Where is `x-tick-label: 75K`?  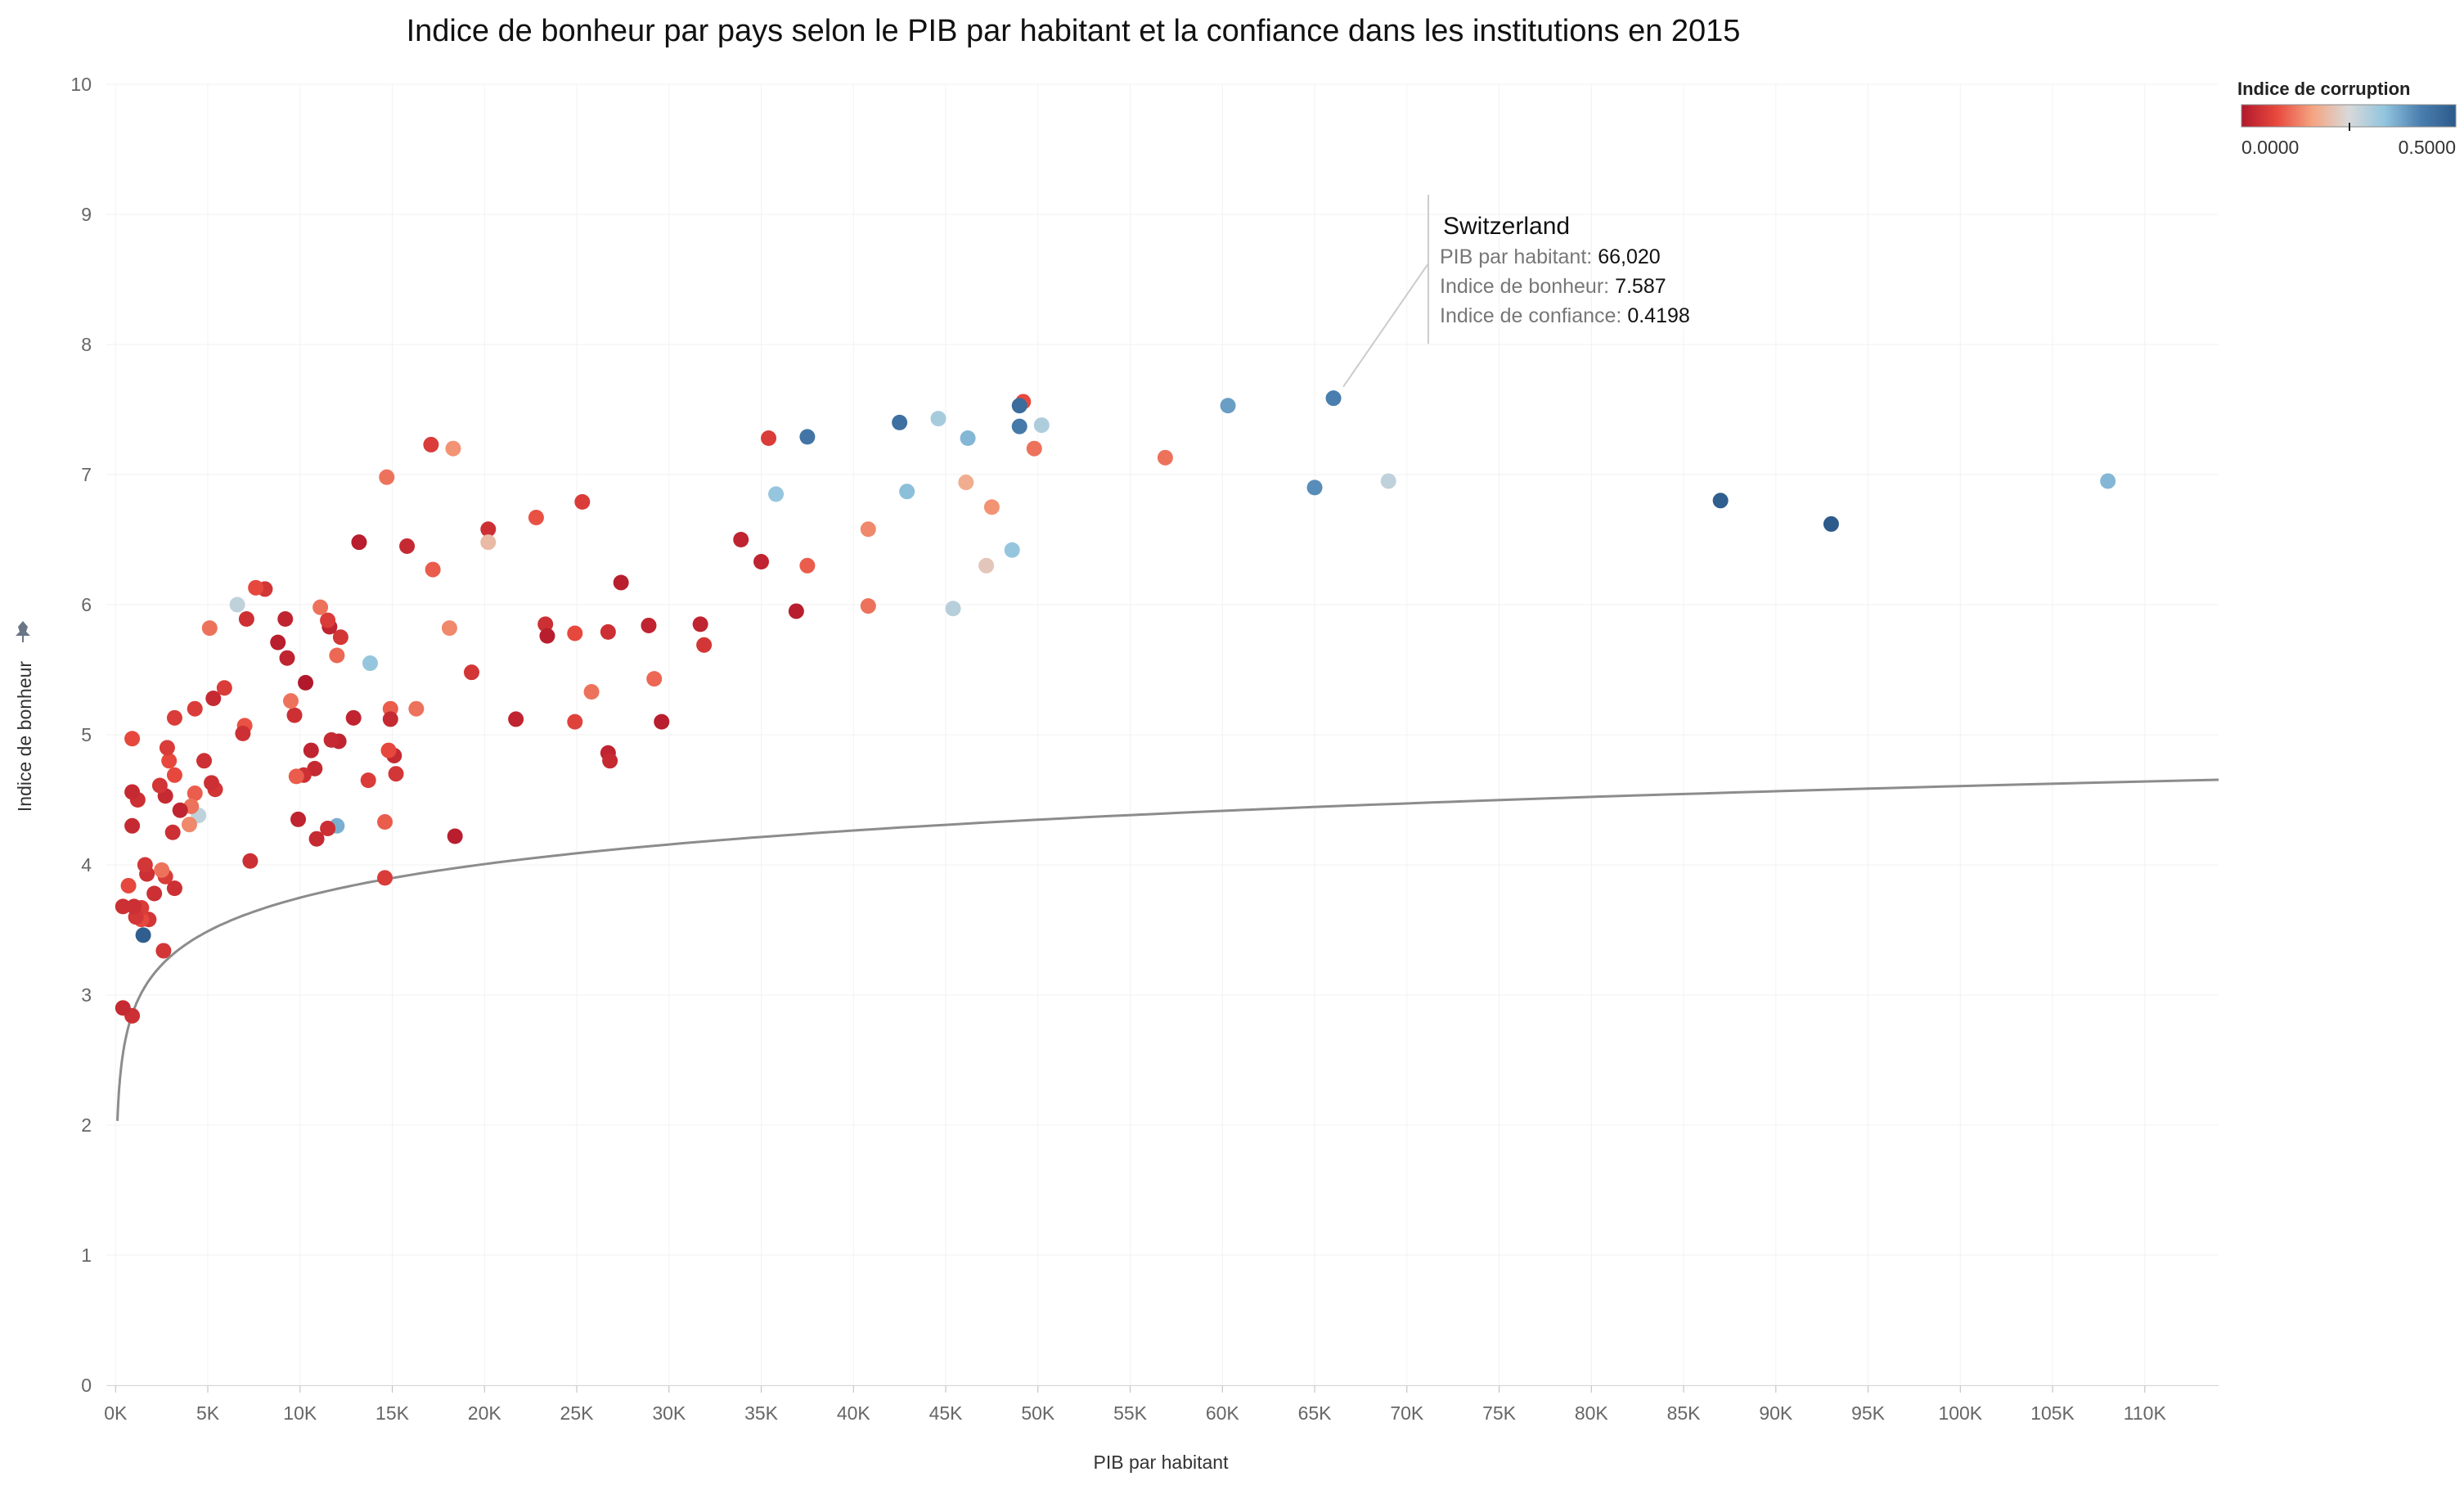
x-tick-label: 75K is located at coordinates (1499, 1413).